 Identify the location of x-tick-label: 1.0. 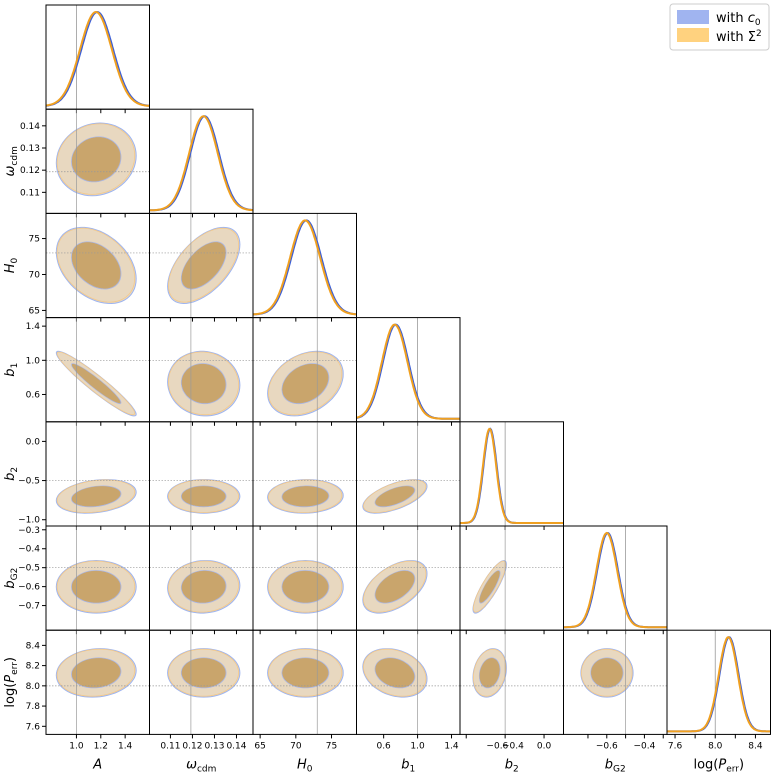
(417, 746).